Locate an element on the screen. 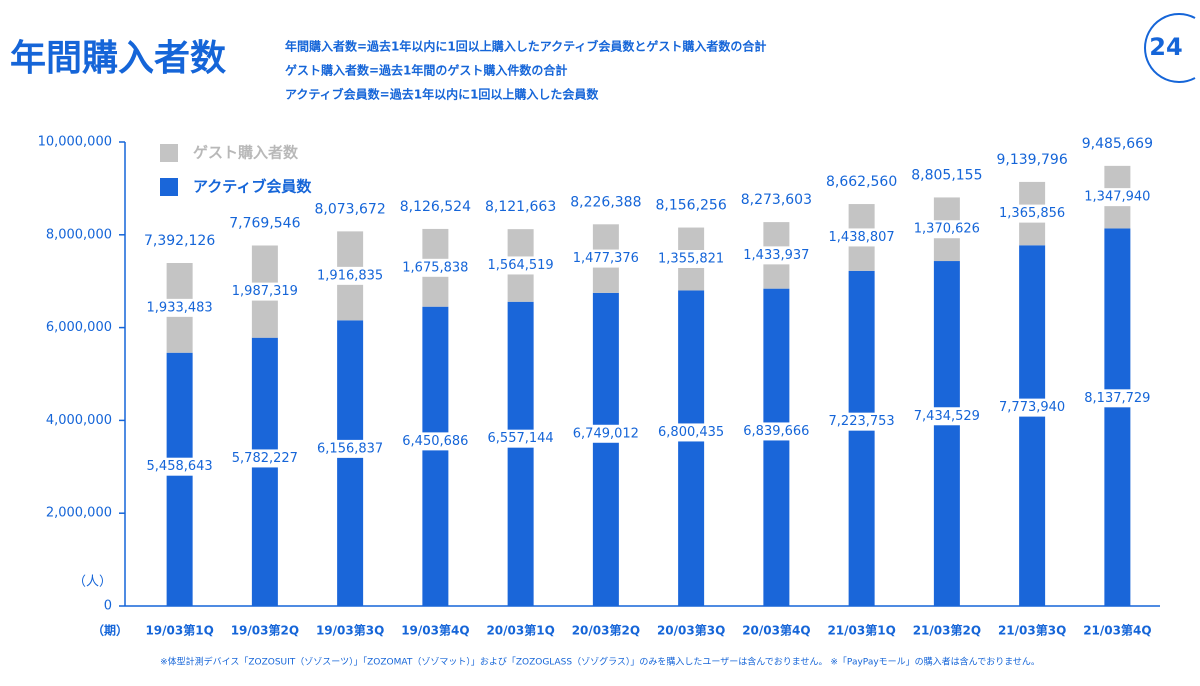  value-label: 6,749,012 is located at coordinates (606, 433).